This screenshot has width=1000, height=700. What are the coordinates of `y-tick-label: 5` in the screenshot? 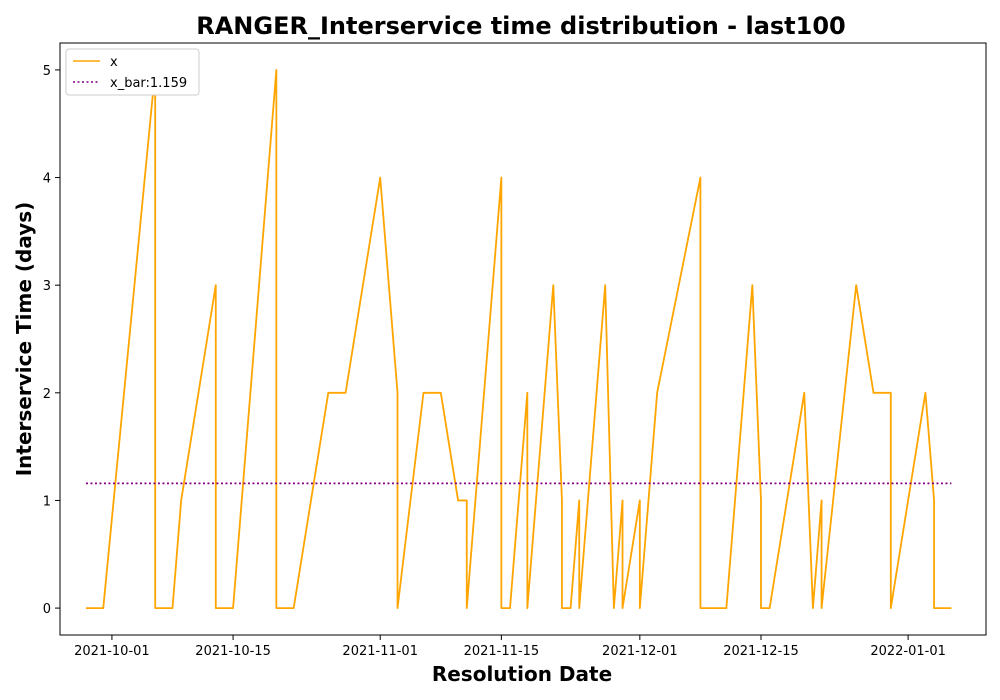 It's located at (47, 71).